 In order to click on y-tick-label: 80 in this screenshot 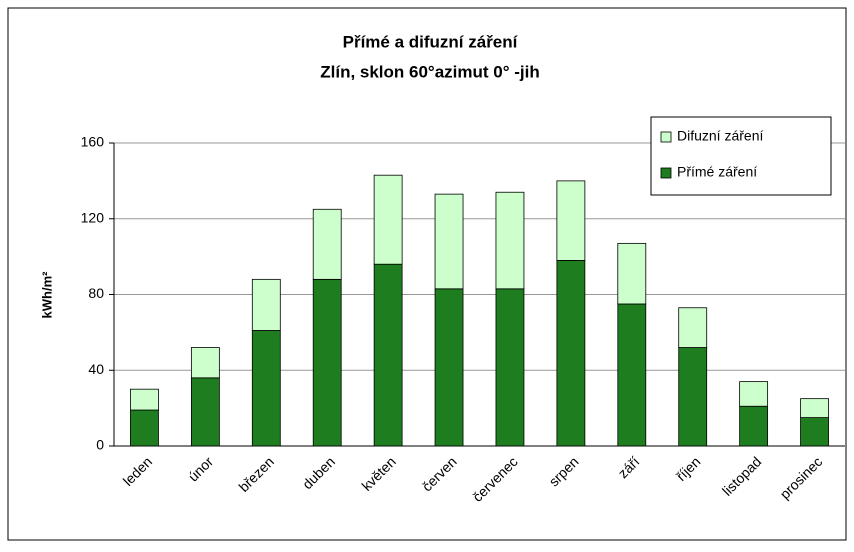, I will do `click(96, 293)`.